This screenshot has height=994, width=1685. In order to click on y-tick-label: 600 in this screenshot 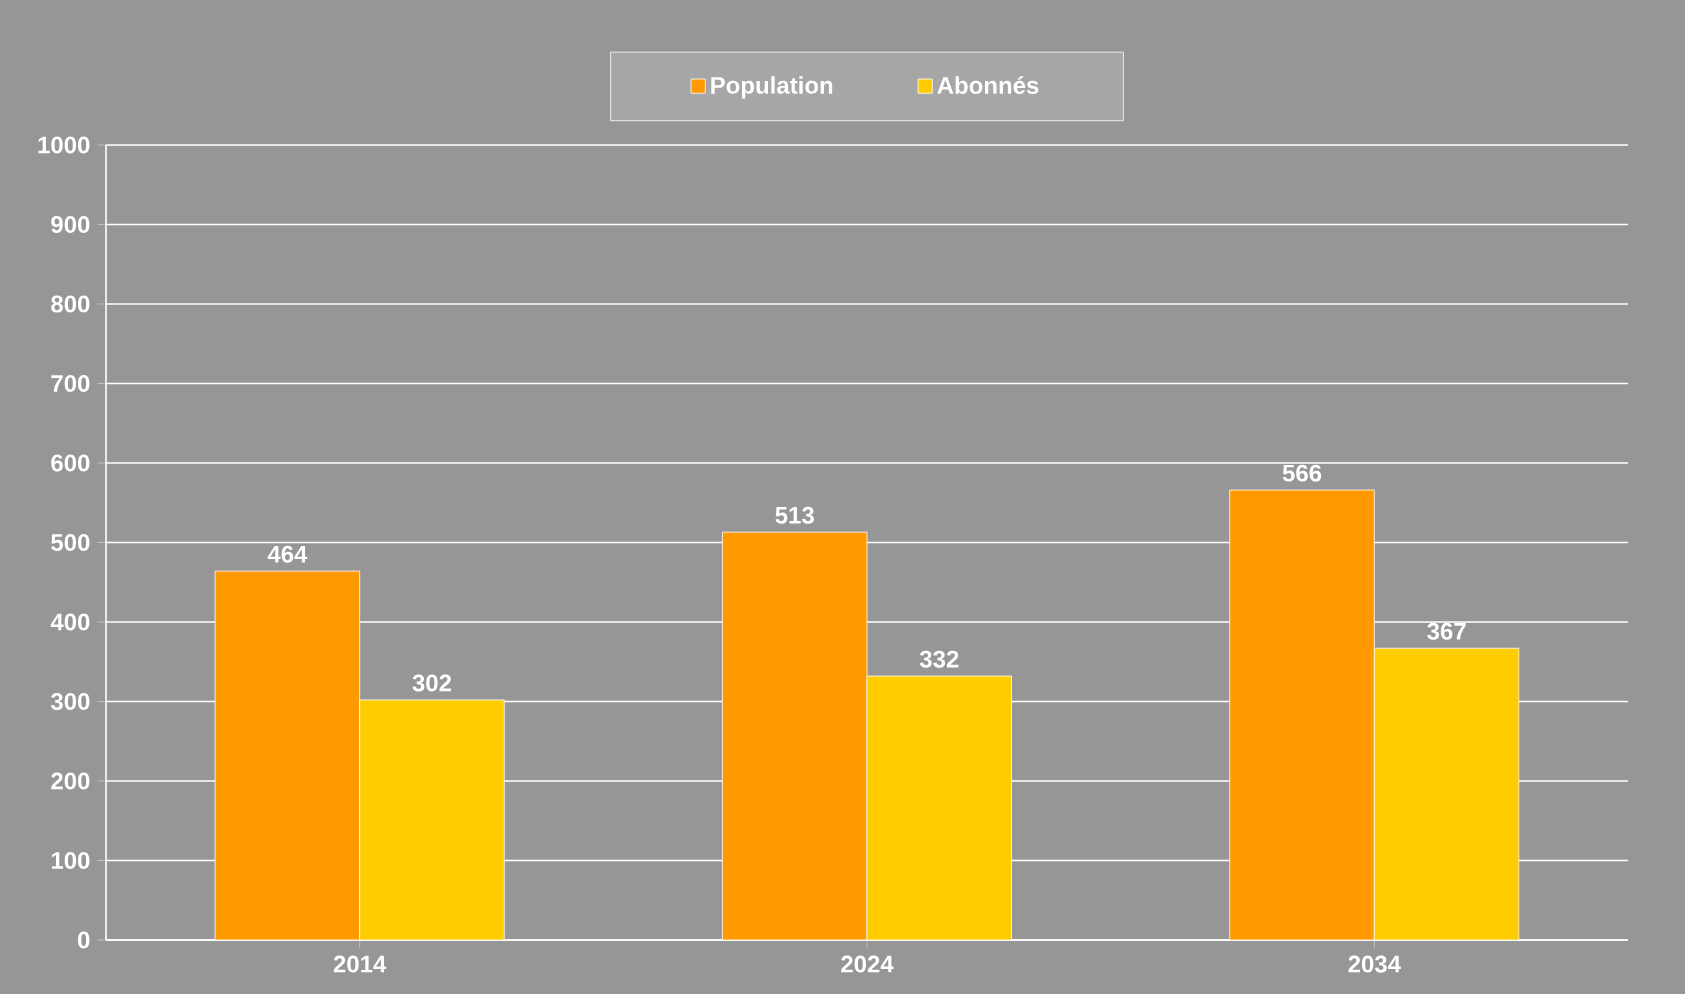, I will do `click(70, 463)`.